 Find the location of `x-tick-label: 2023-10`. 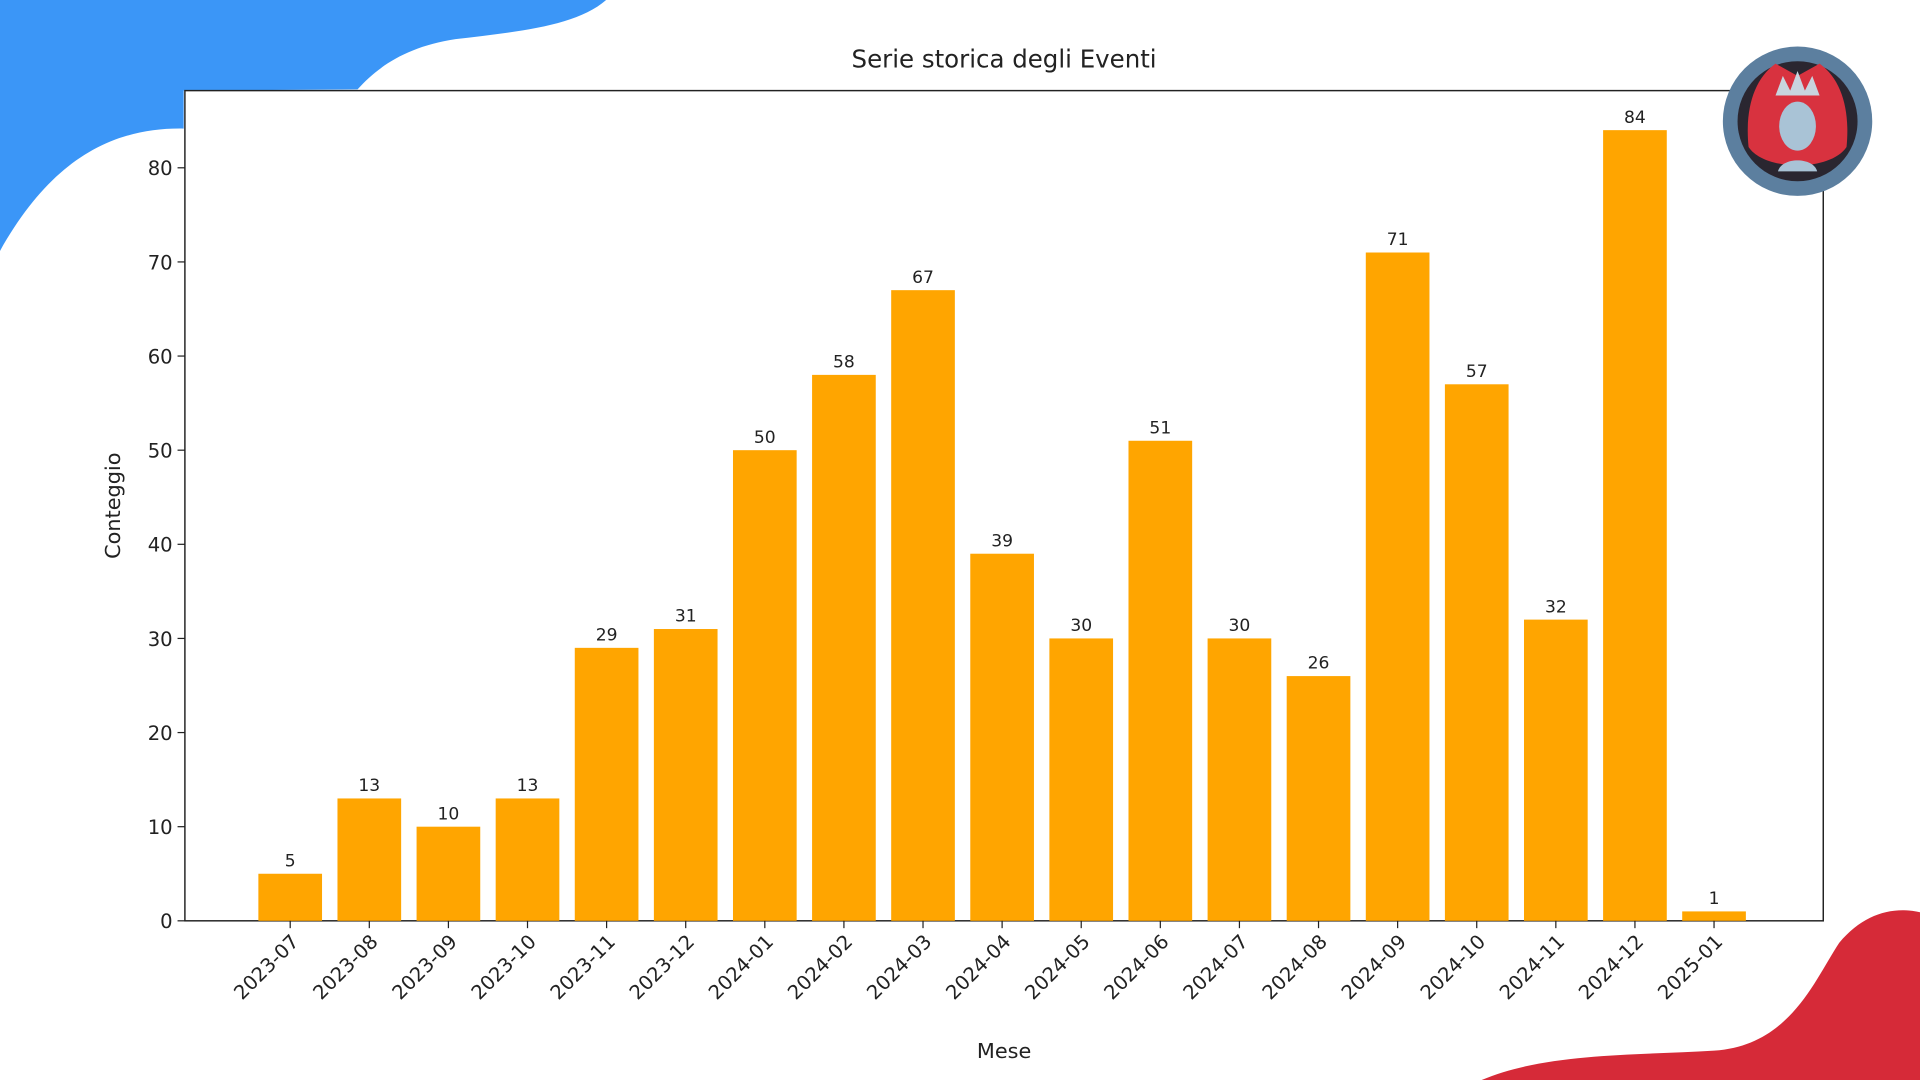

x-tick-label: 2023-10 is located at coordinates (504, 967).